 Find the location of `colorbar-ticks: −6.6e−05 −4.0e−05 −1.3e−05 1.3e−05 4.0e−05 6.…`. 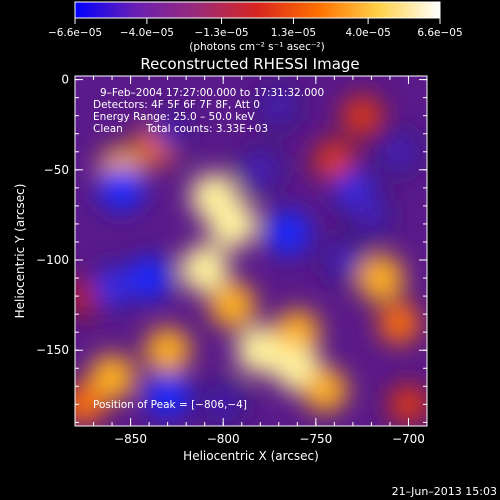

colorbar-ticks: −6.6e−05 −4.0e−05 −1.3e−05 1.3e−05 4.0e−05 6.… is located at coordinates (255, 28).